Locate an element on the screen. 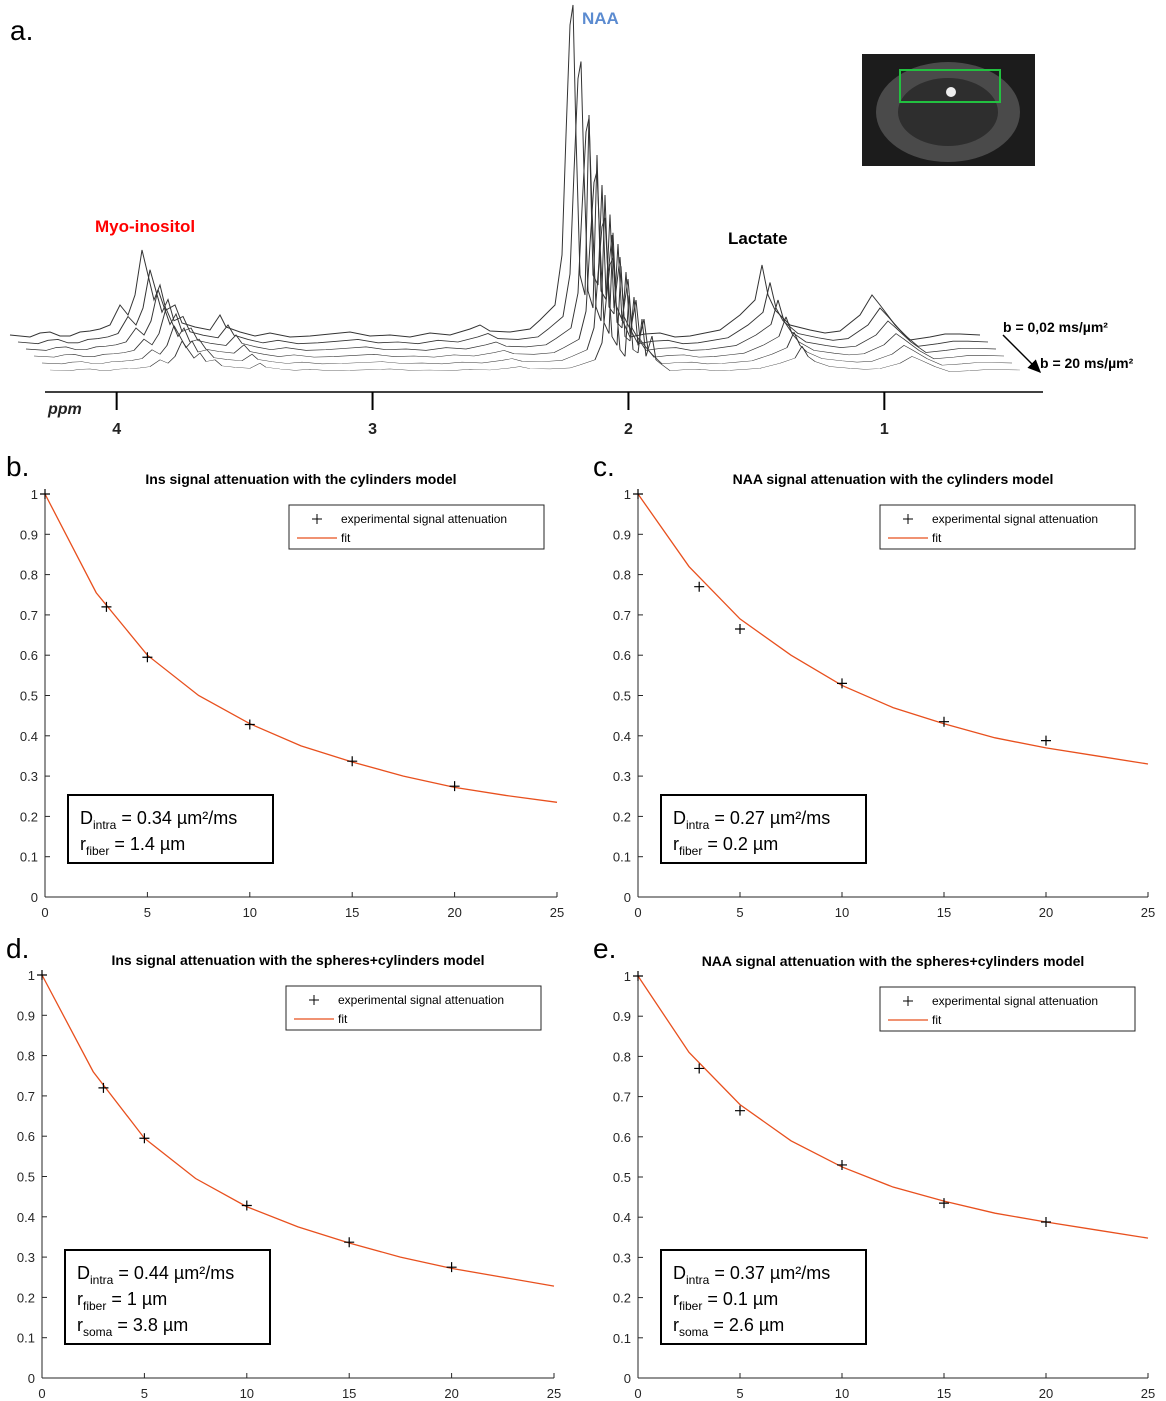 Image resolution: width=1166 pixels, height=1401 pixels. panel-label: b. is located at coordinates (17, 466).